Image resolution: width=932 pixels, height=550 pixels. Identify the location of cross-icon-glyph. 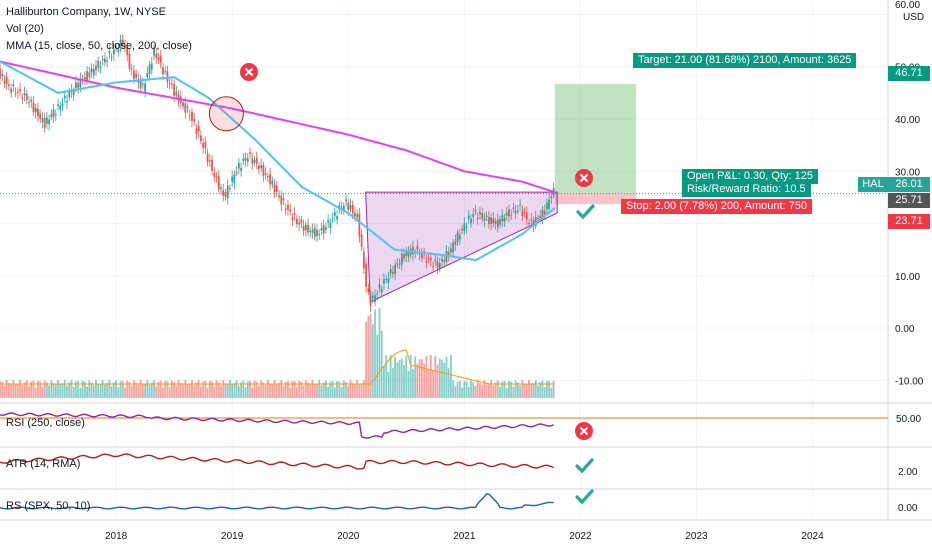
(249, 72).